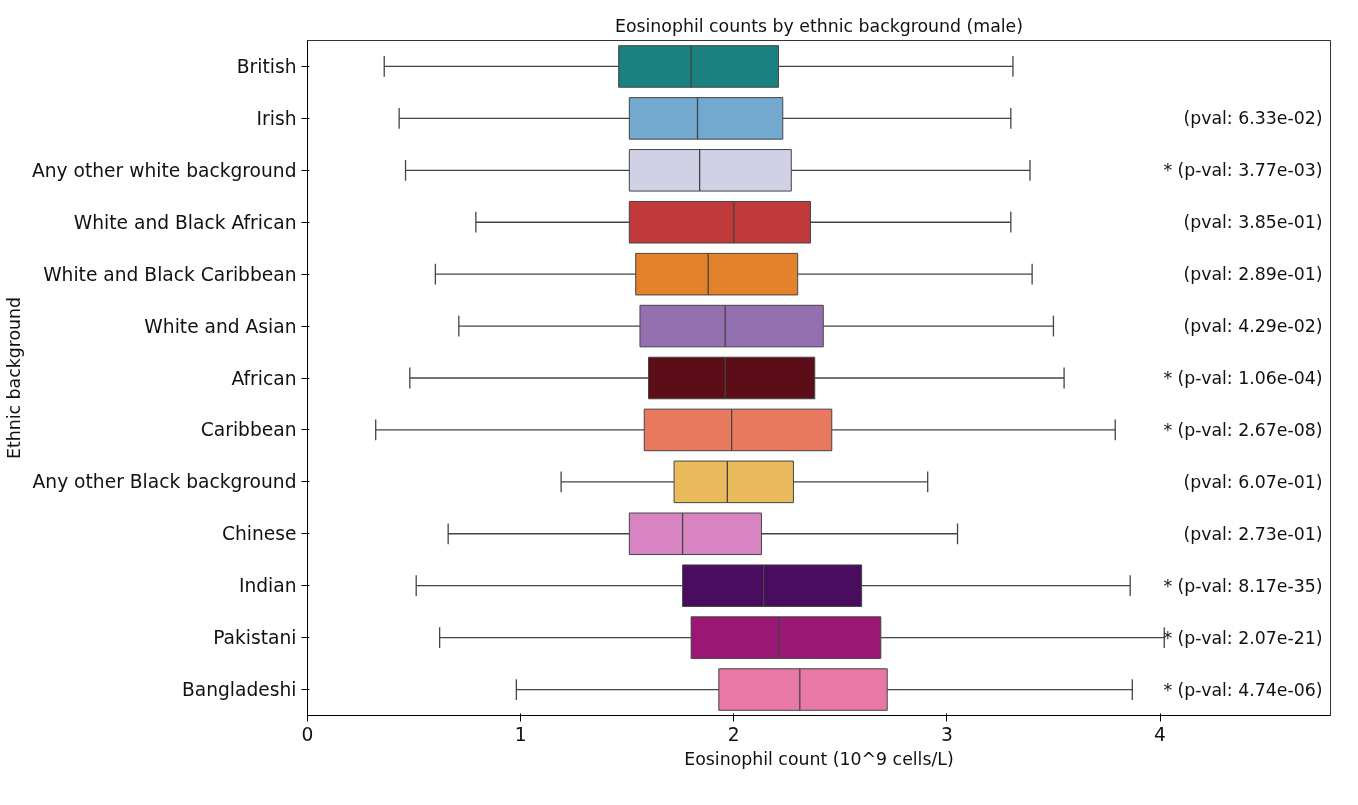 Image resolution: width=1358 pixels, height=805 pixels. Describe the element at coordinates (170, 274) in the screenshot. I see `y-tick-label: White and Black Caribbean` at that location.